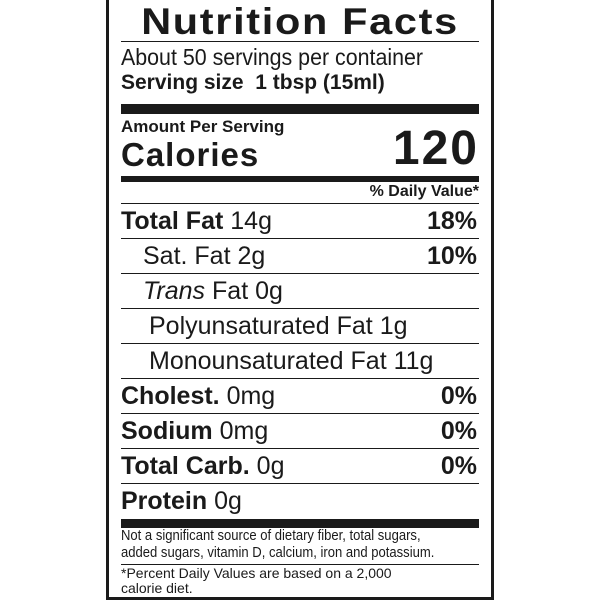  What do you see at coordinates (299, 221) in the screenshot?
I see `nutrient-row-total-fat: Total Fat 14g 18%` at bounding box center [299, 221].